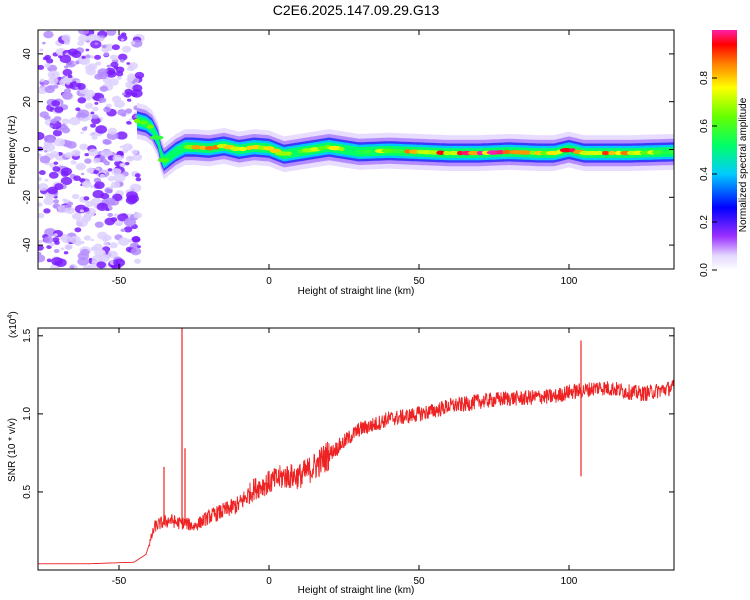  What do you see at coordinates (269, 281) in the screenshot?
I see `x-tick-label: 0` at bounding box center [269, 281].